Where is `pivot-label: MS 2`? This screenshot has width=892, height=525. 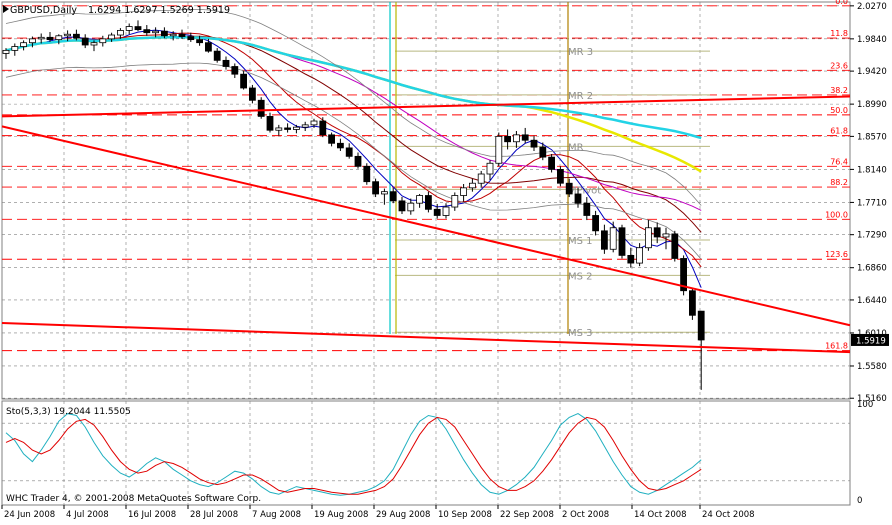 pivot-label: MS 2 is located at coordinates (580, 276).